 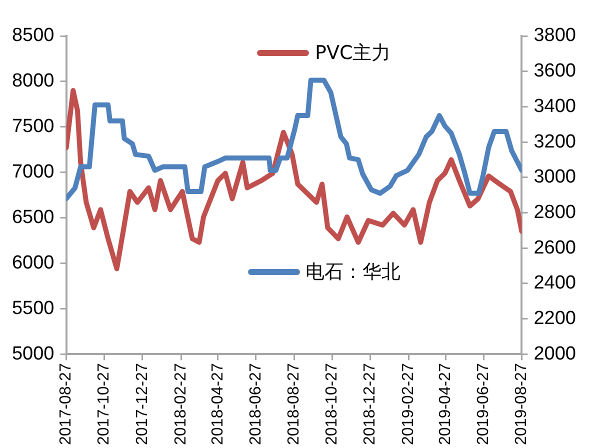 What do you see at coordinates (445, 404) in the screenshot?
I see `x-tick-label: 2019-04-27` at bounding box center [445, 404].